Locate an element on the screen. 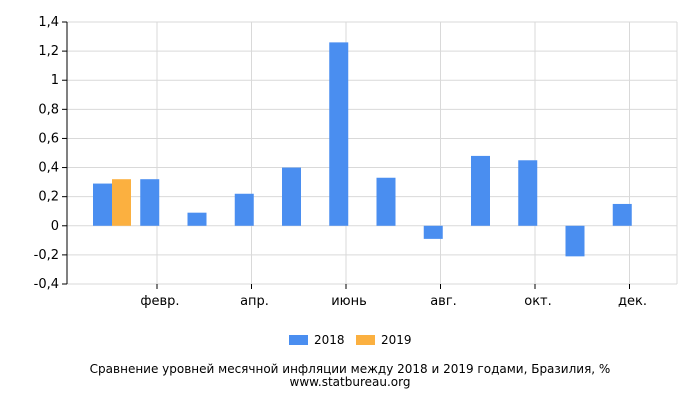  y-tick-label: -0,2 is located at coordinates (46, 255).